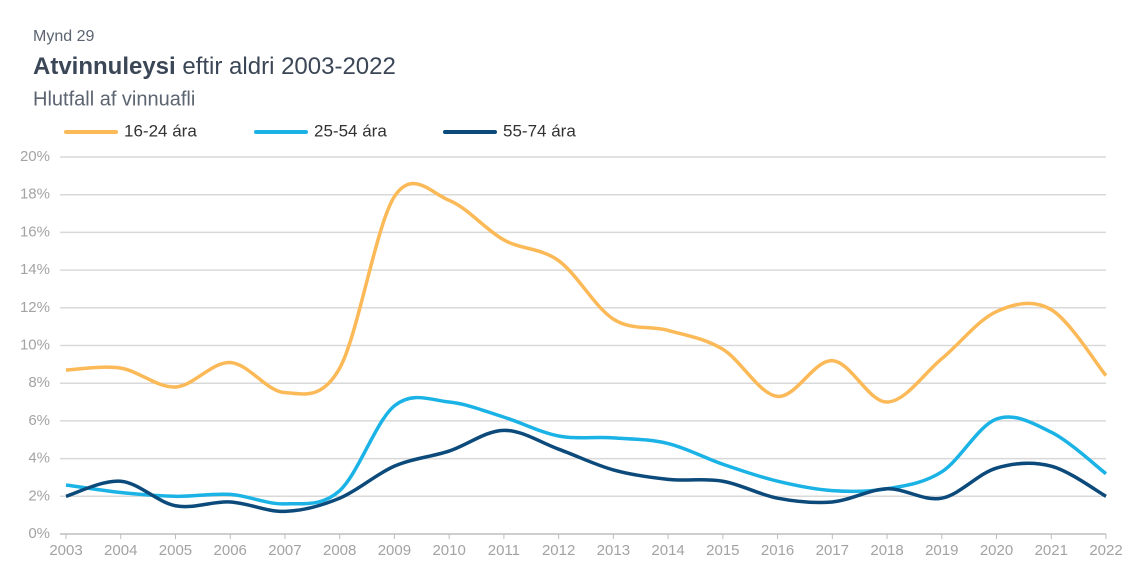 Image resolution: width=1142 pixels, height=576 pixels. I want to click on y-tick-label: 10%, so click(35, 344).